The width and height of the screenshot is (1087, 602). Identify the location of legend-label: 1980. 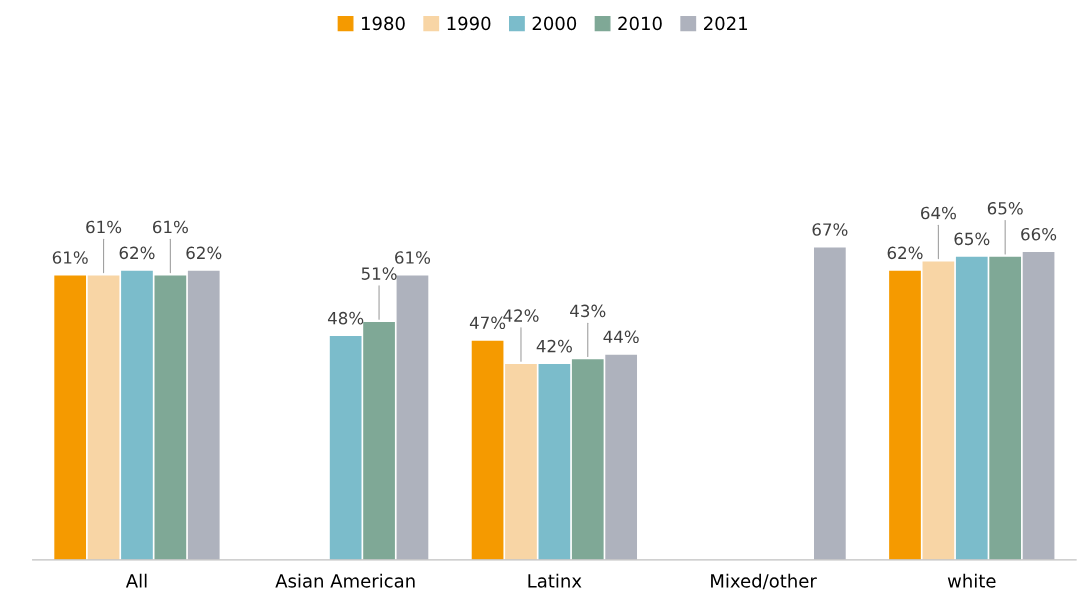
(383, 23).